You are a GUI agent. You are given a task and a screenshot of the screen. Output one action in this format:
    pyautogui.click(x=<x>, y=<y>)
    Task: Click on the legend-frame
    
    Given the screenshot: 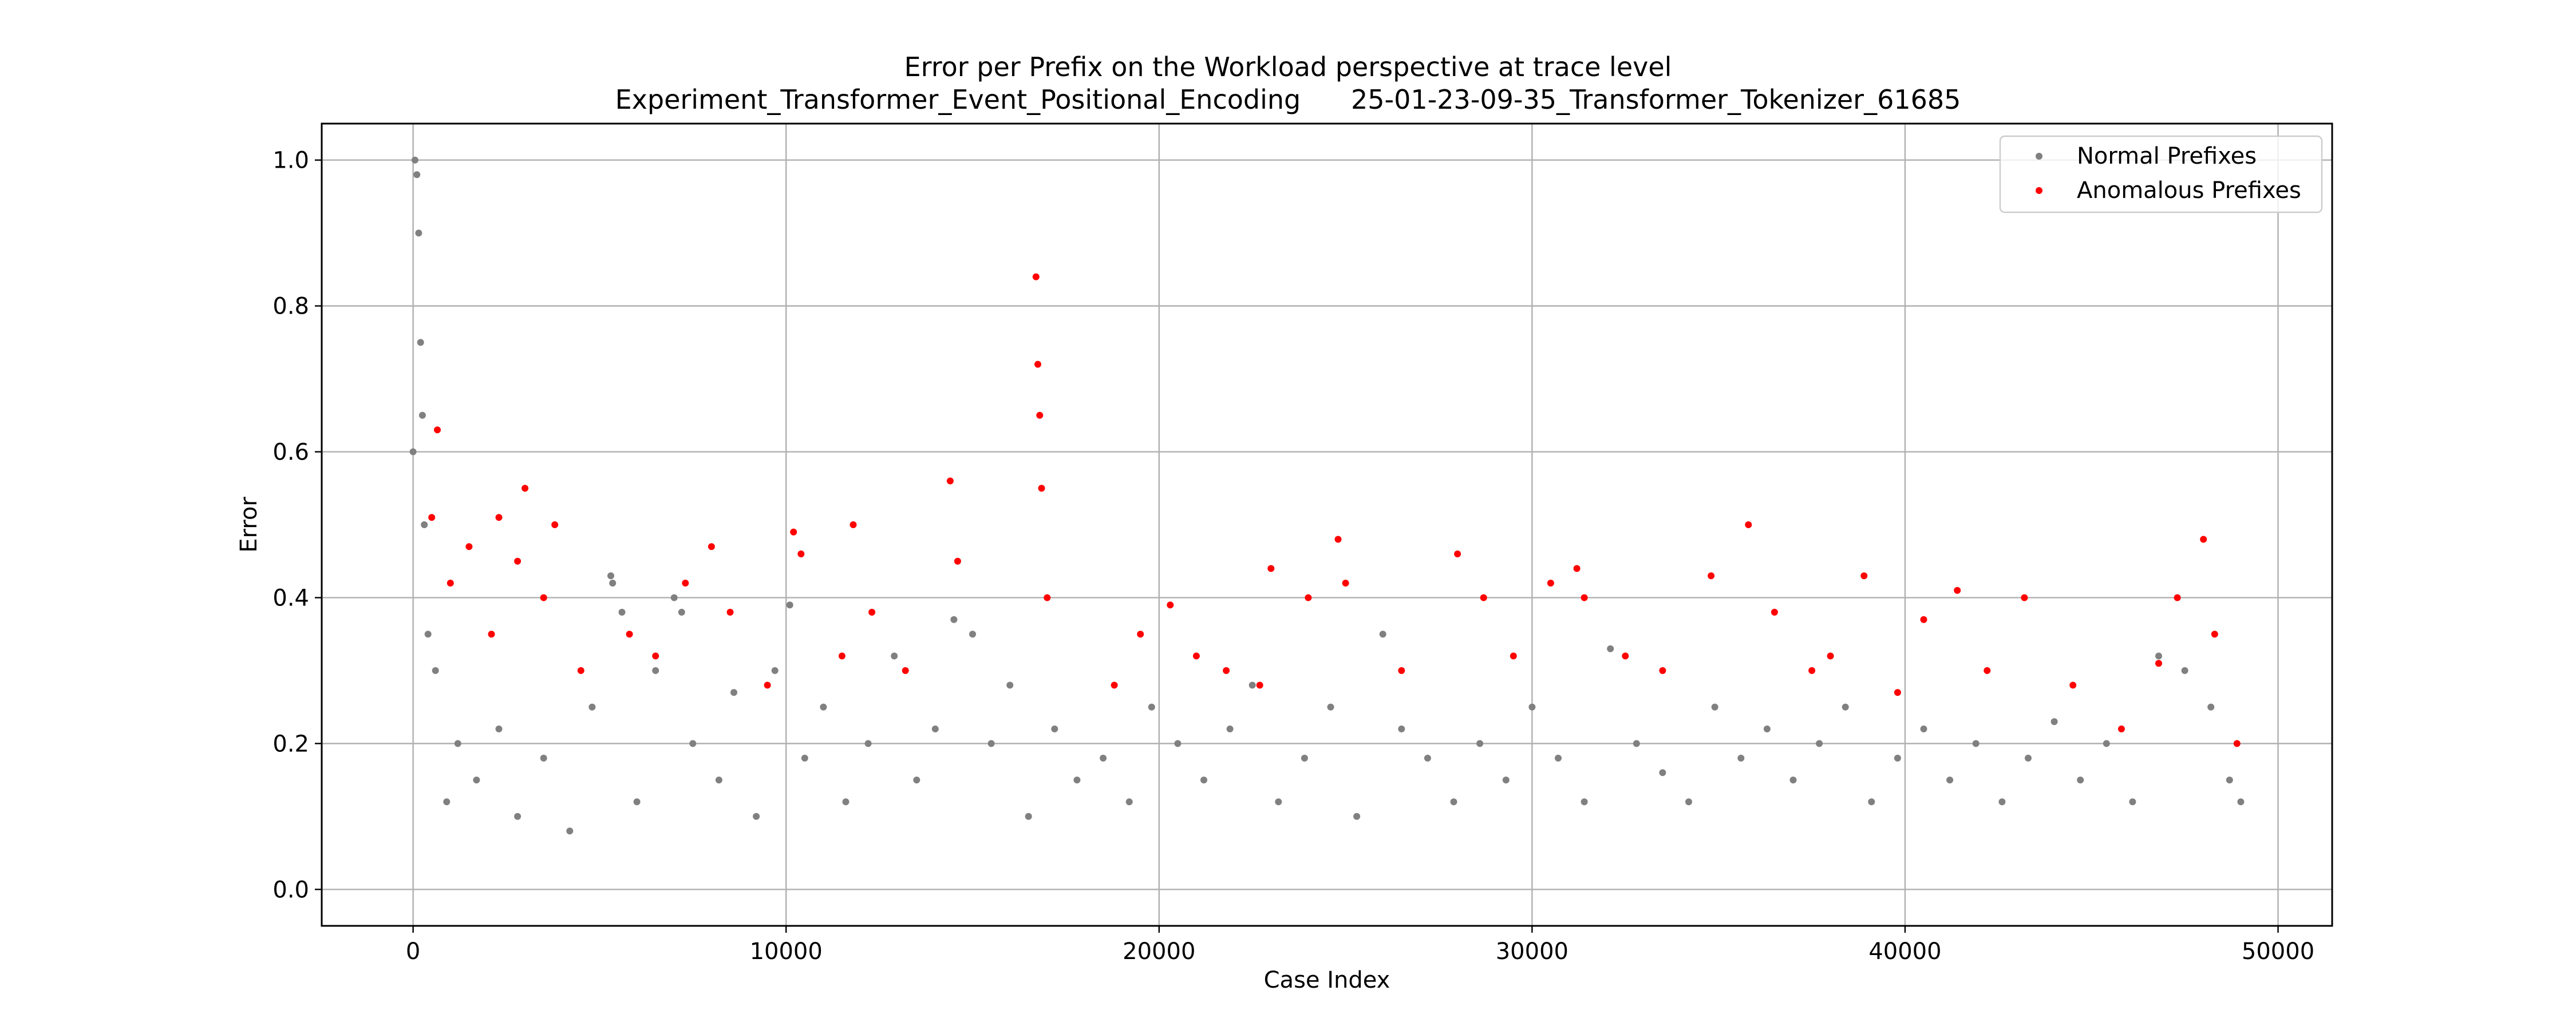 What is the action you would take?
    pyautogui.click(x=2161, y=174)
    